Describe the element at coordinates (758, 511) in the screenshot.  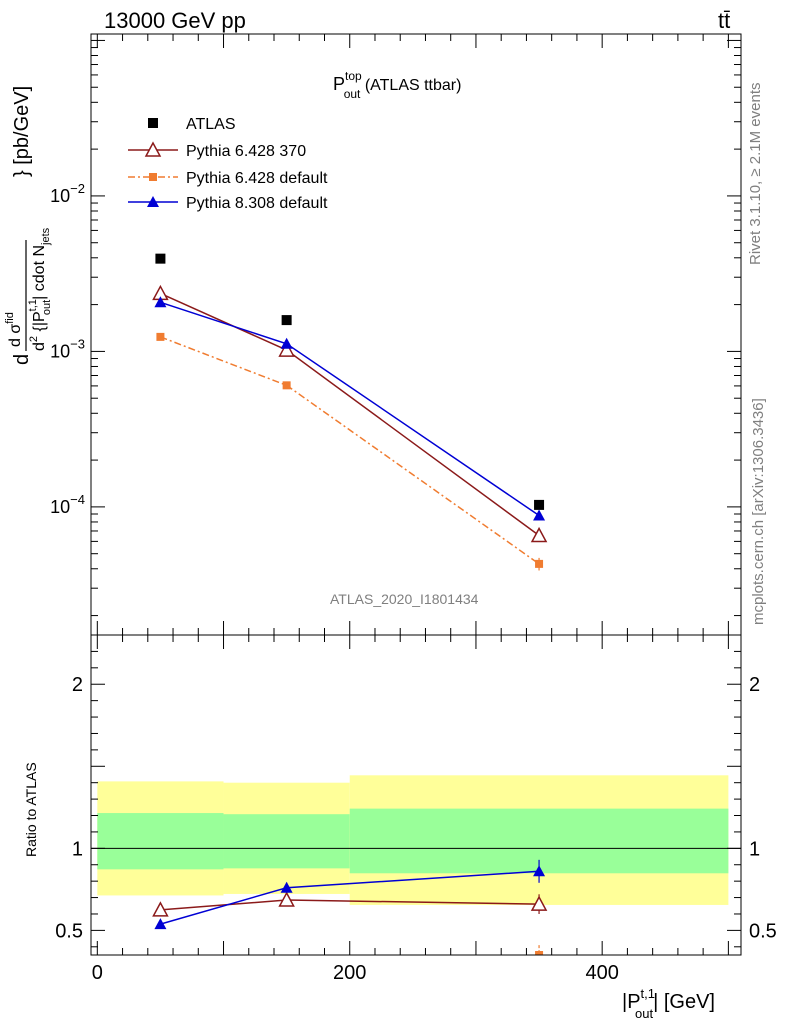
I see `mcplots-label: mcplots.cern.ch [arXiv:1306.3436]` at that location.